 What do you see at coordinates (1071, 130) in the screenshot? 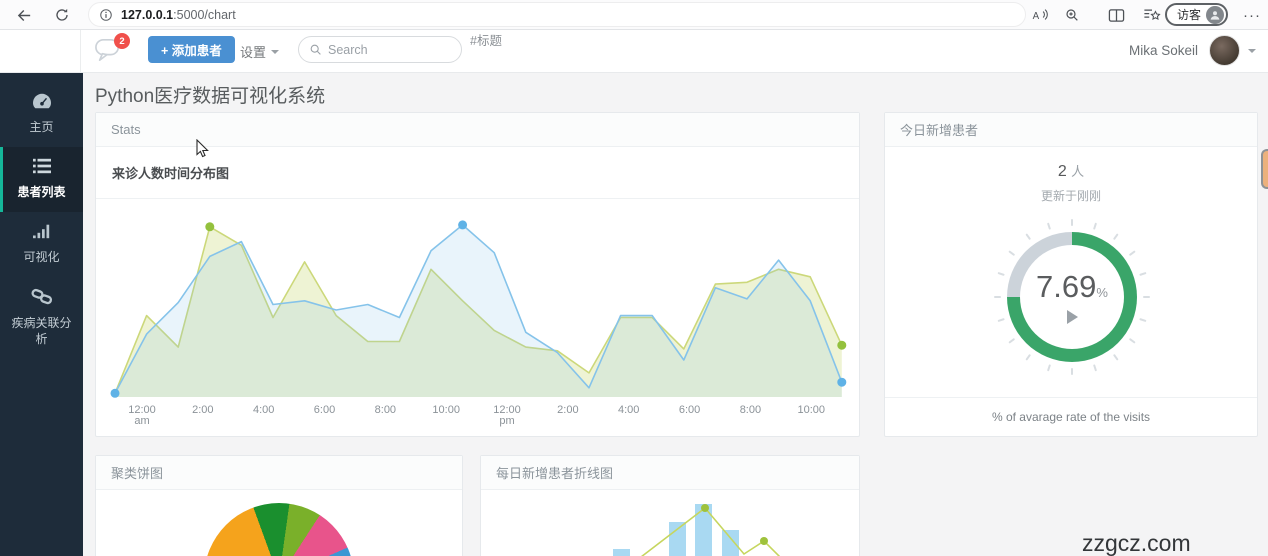
I see `new-patients-card-header: 今日新增患者` at bounding box center [1071, 130].